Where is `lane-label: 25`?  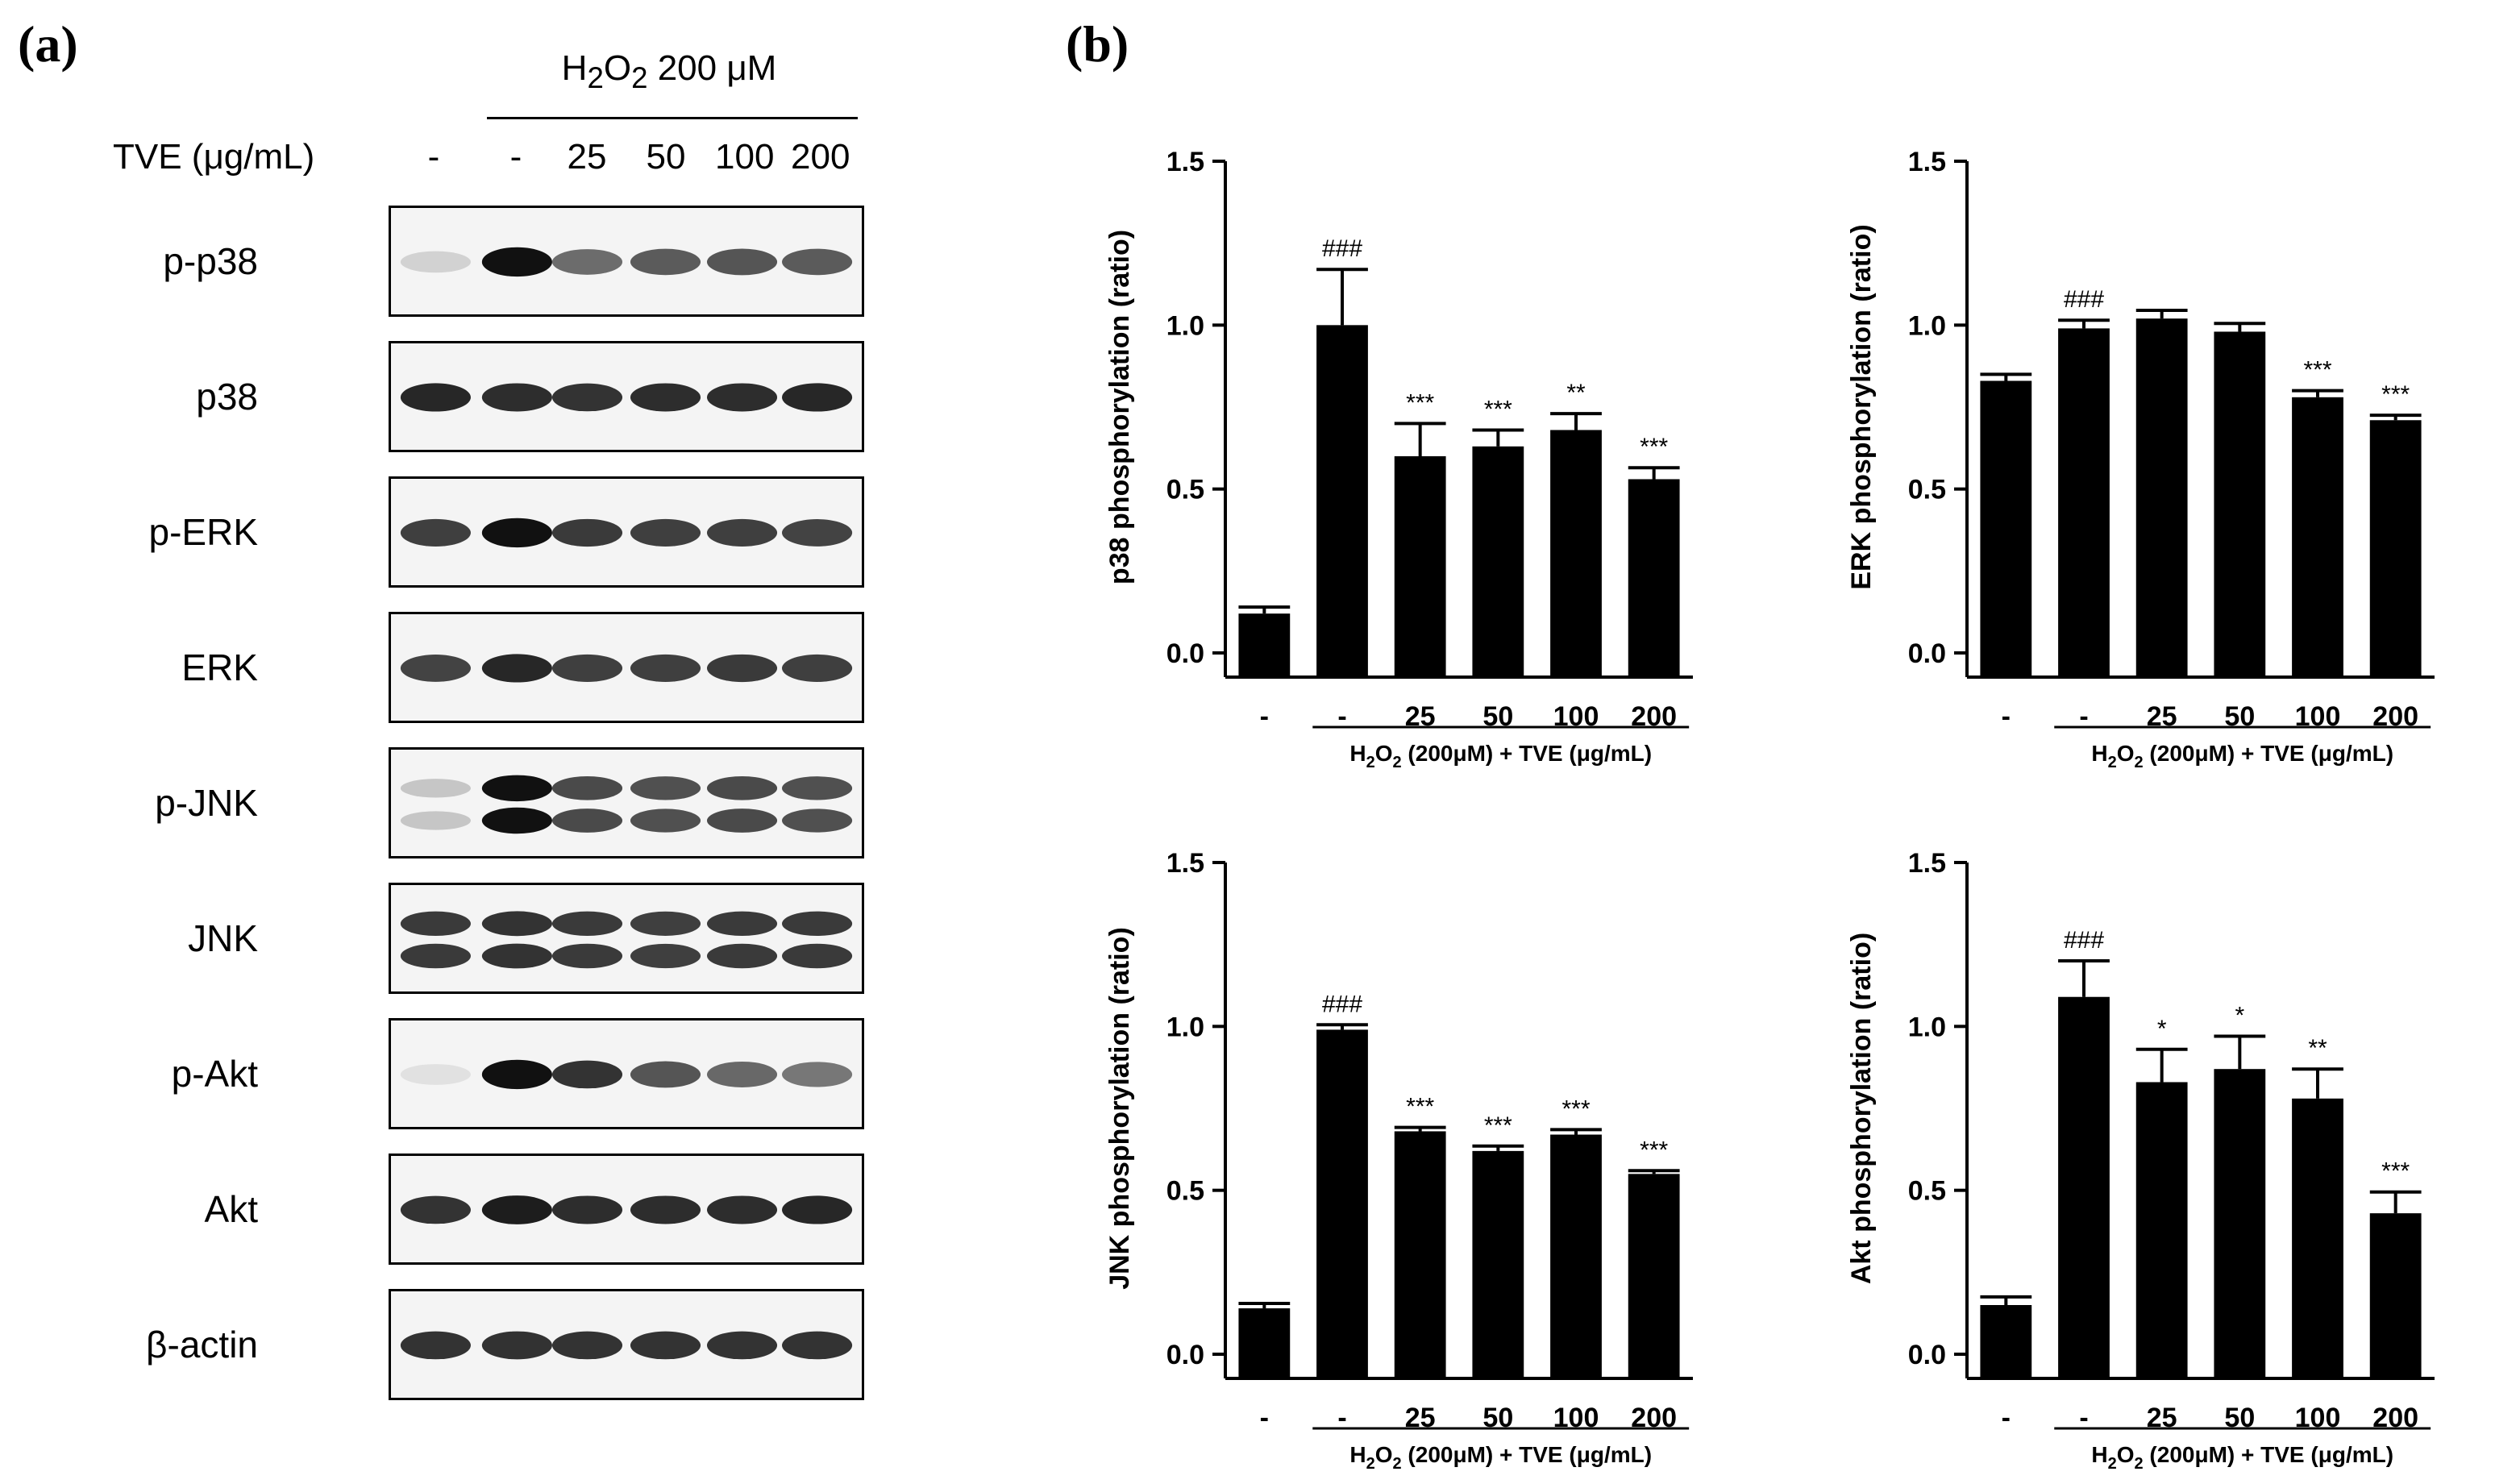 lane-label: 25 is located at coordinates (587, 157).